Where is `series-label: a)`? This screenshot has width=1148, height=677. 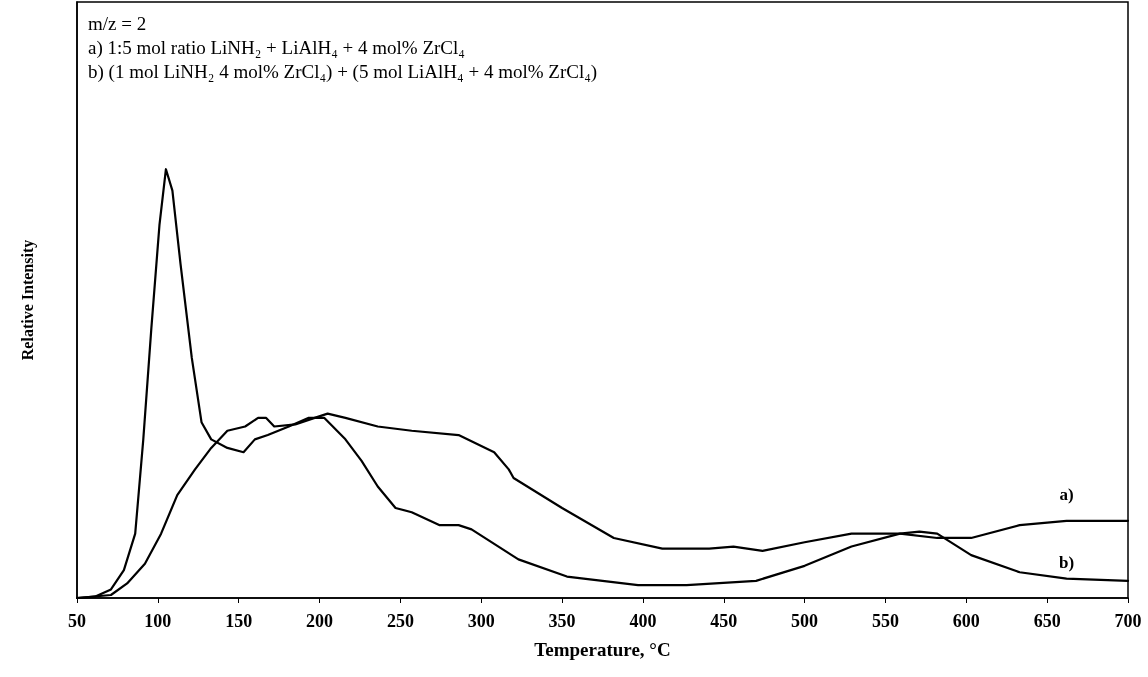 series-label: a) is located at coordinates (1066, 494).